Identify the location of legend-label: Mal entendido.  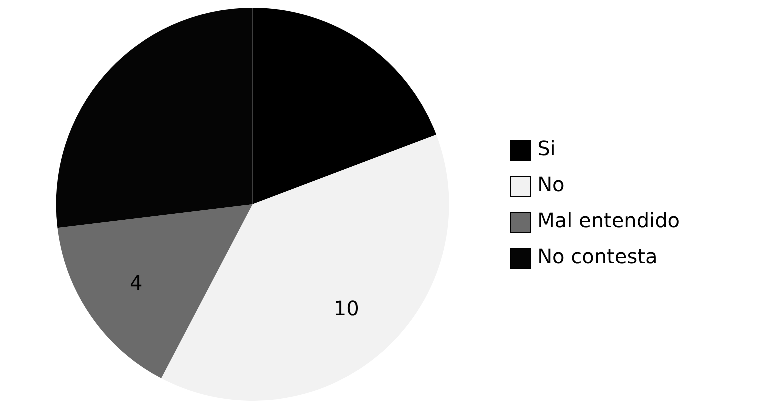
(609, 220).